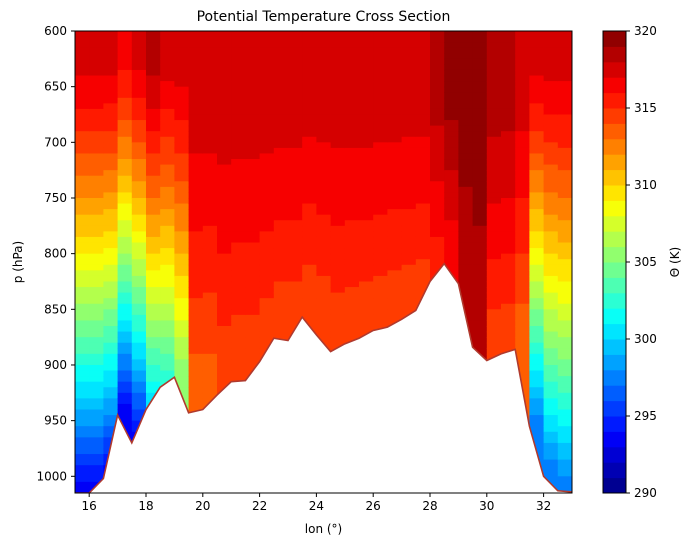  Describe the element at coordinates (645, 416) in the screenshot. I see `colorbar-tick-label: 295` at that location.